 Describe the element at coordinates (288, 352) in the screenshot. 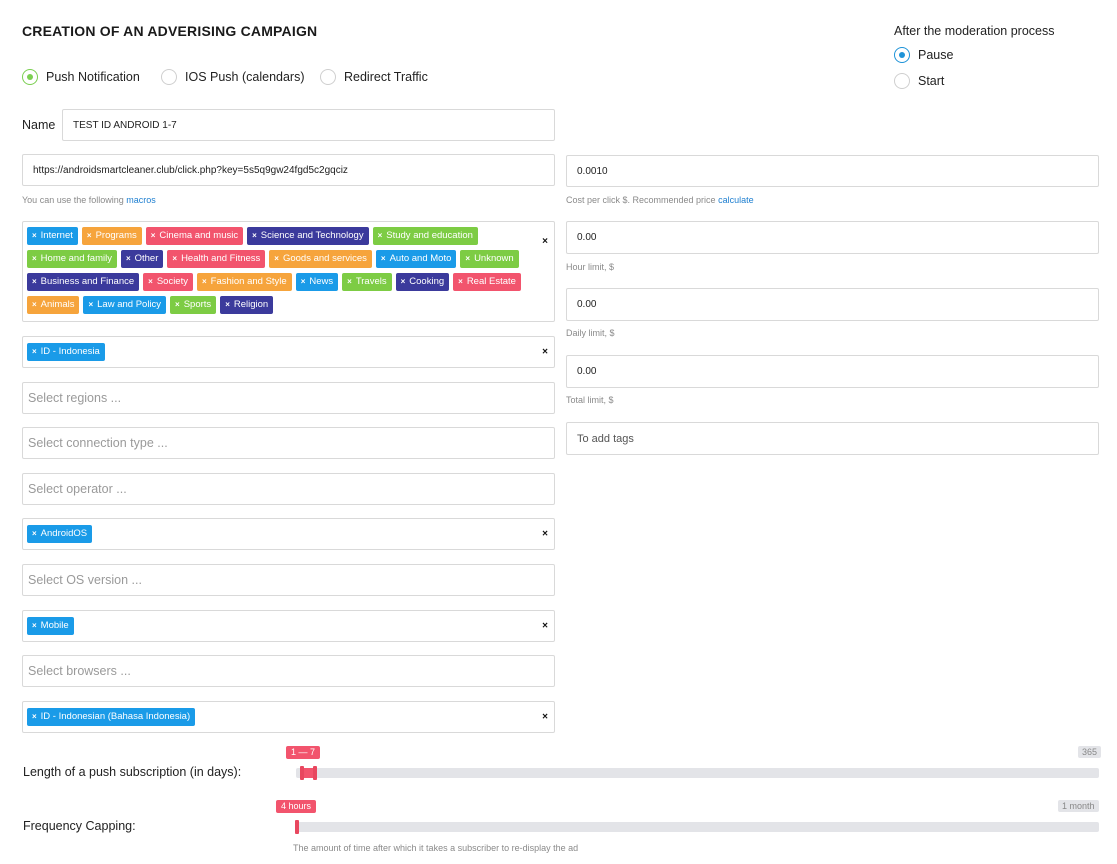

I see `country-select: × ID - Indonesia ×` at that location.